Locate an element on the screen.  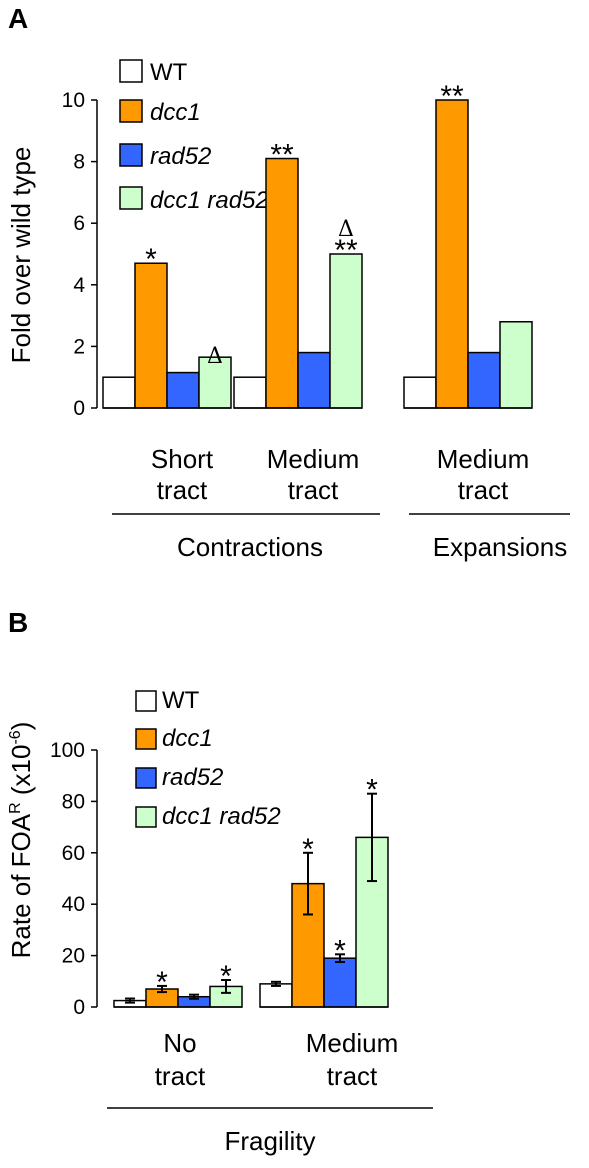
y-tick-label: 60 is located at coordinates (73, 853).